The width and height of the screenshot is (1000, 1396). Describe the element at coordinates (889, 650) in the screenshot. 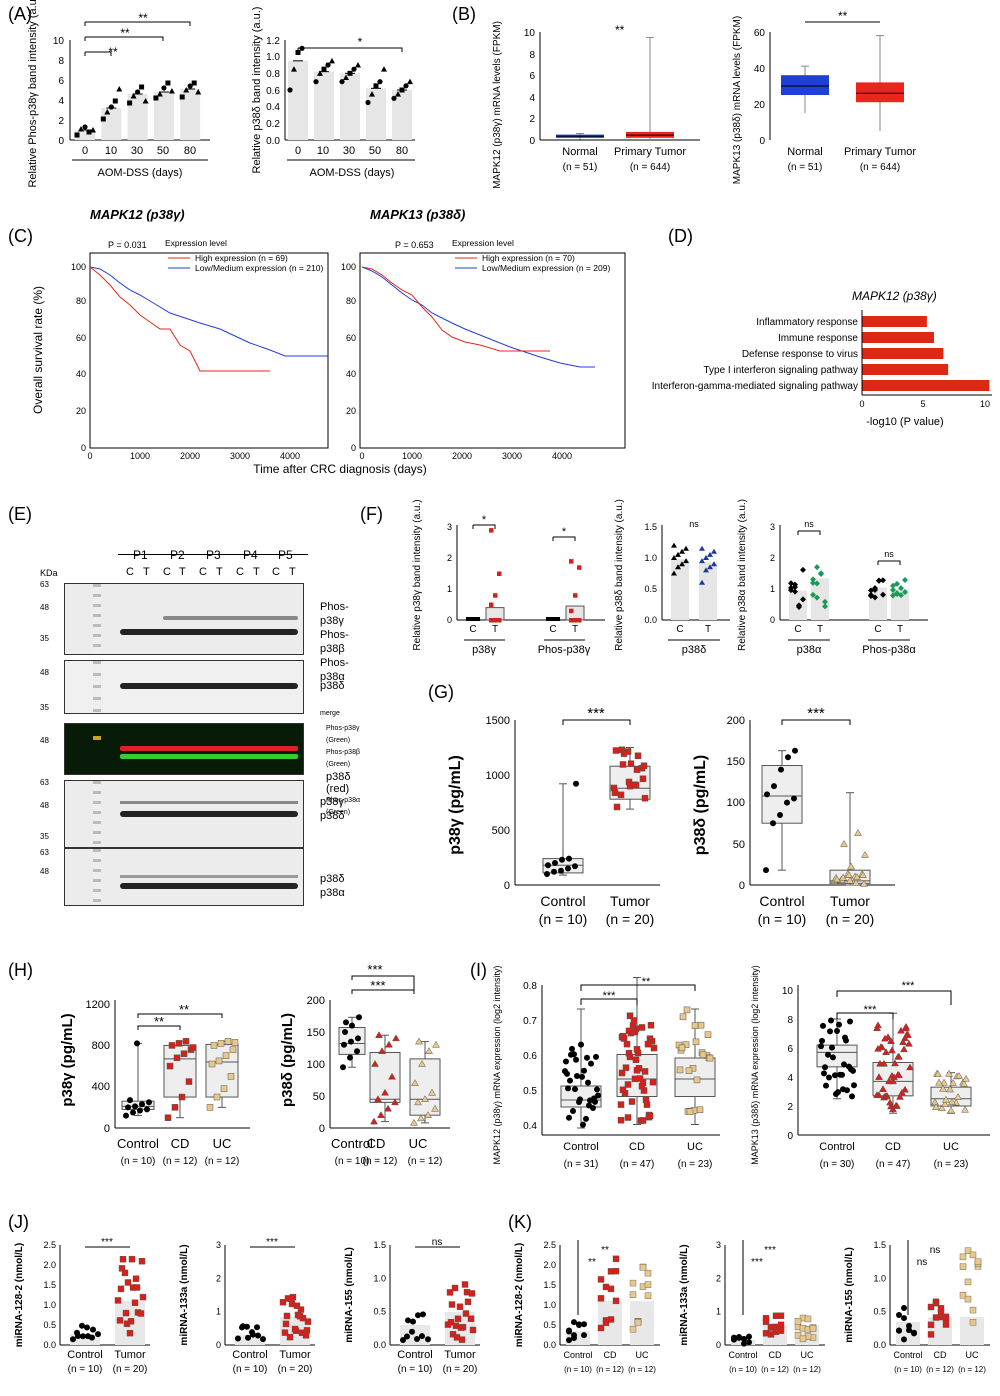

I see `svg-text: Phos-p38α` at that location.